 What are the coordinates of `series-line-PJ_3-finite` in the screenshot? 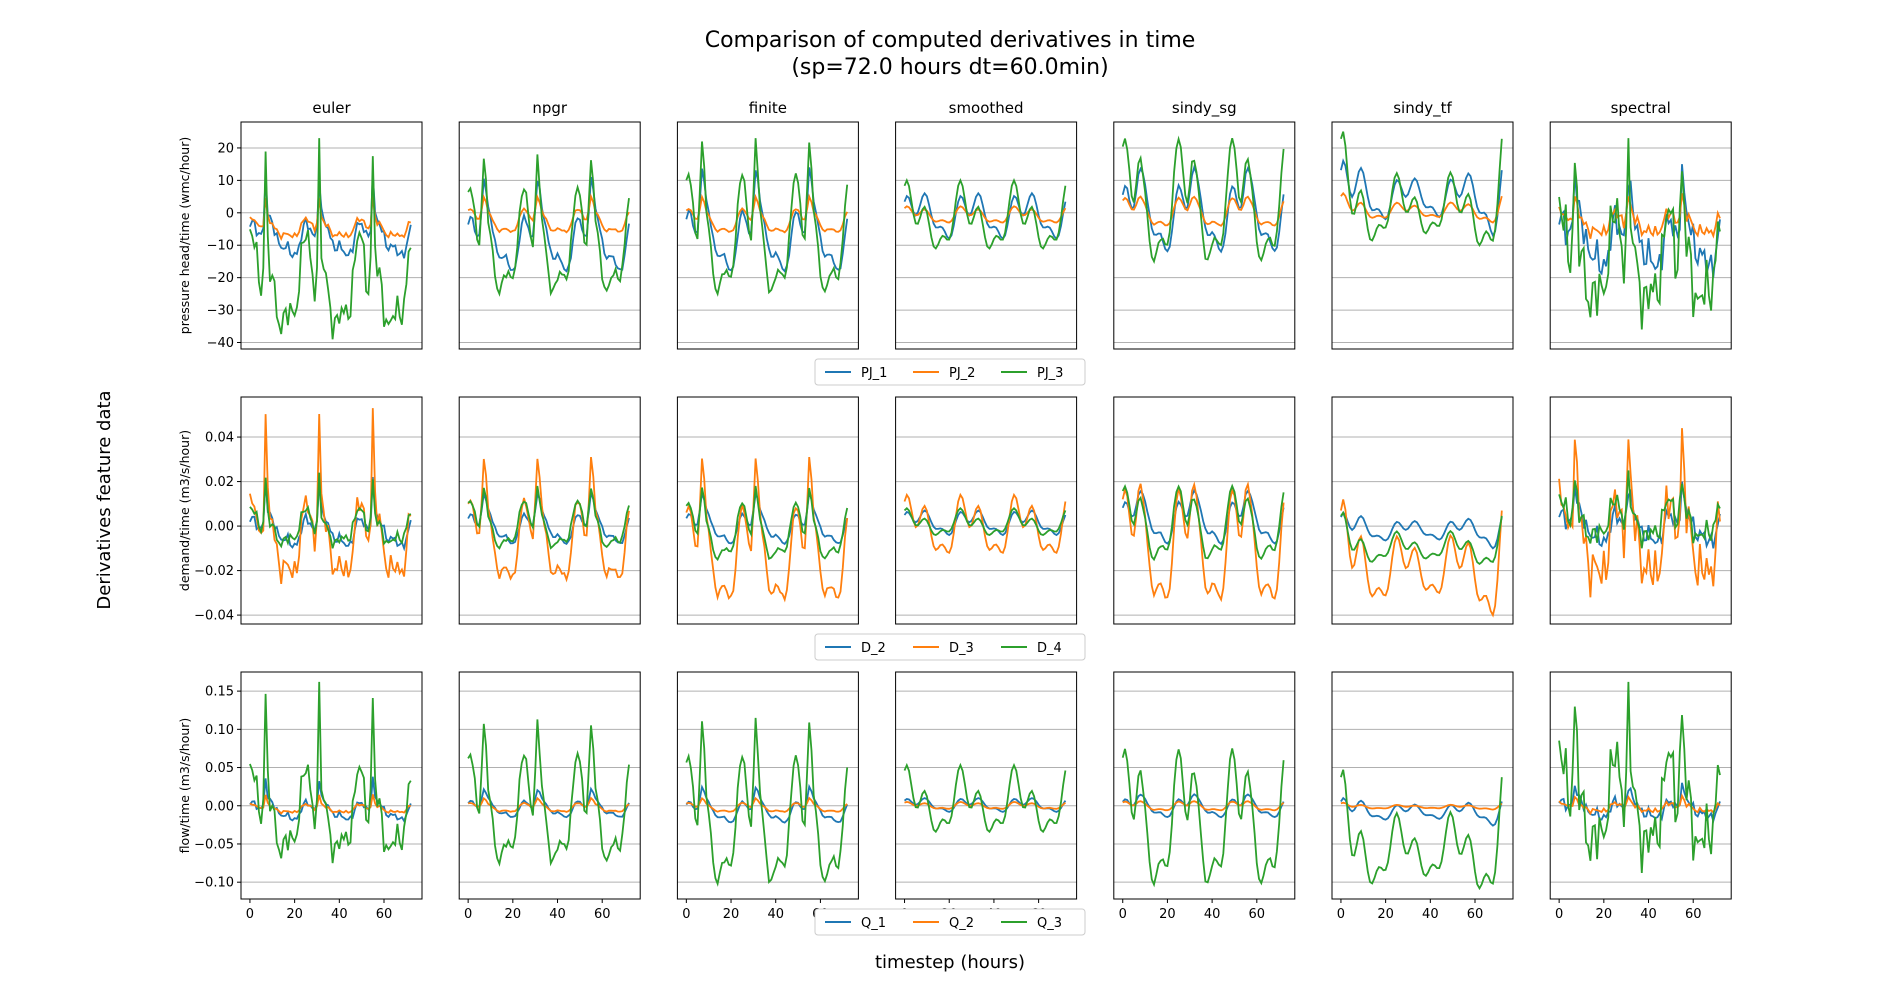 It's located at (767, 217).